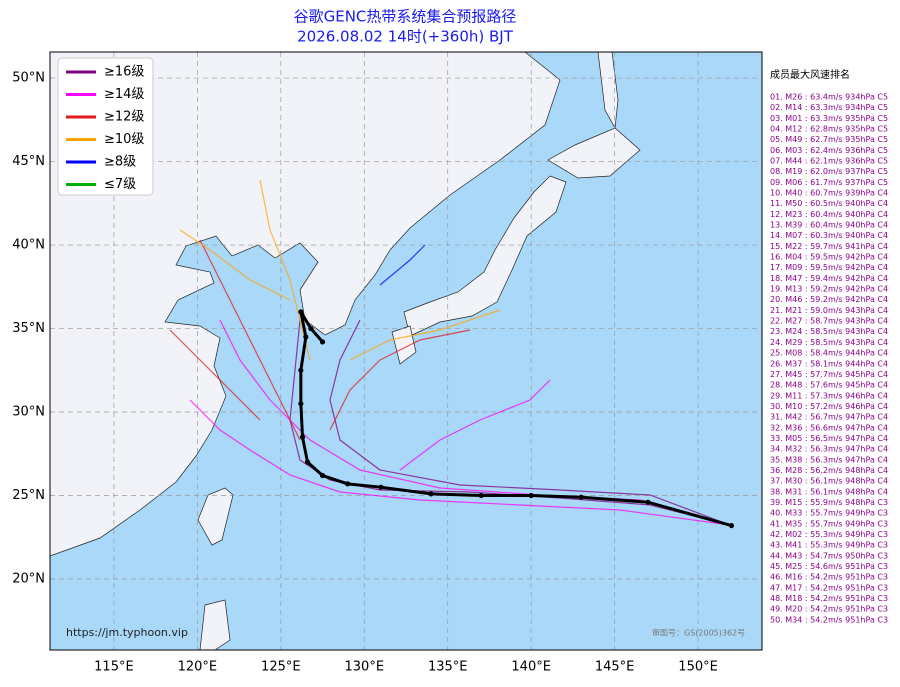 The image size is (900, 687). Describe the element at coordinates (28, 78) in the screenshot. I see `y-tick-label: 50°N` at that location.